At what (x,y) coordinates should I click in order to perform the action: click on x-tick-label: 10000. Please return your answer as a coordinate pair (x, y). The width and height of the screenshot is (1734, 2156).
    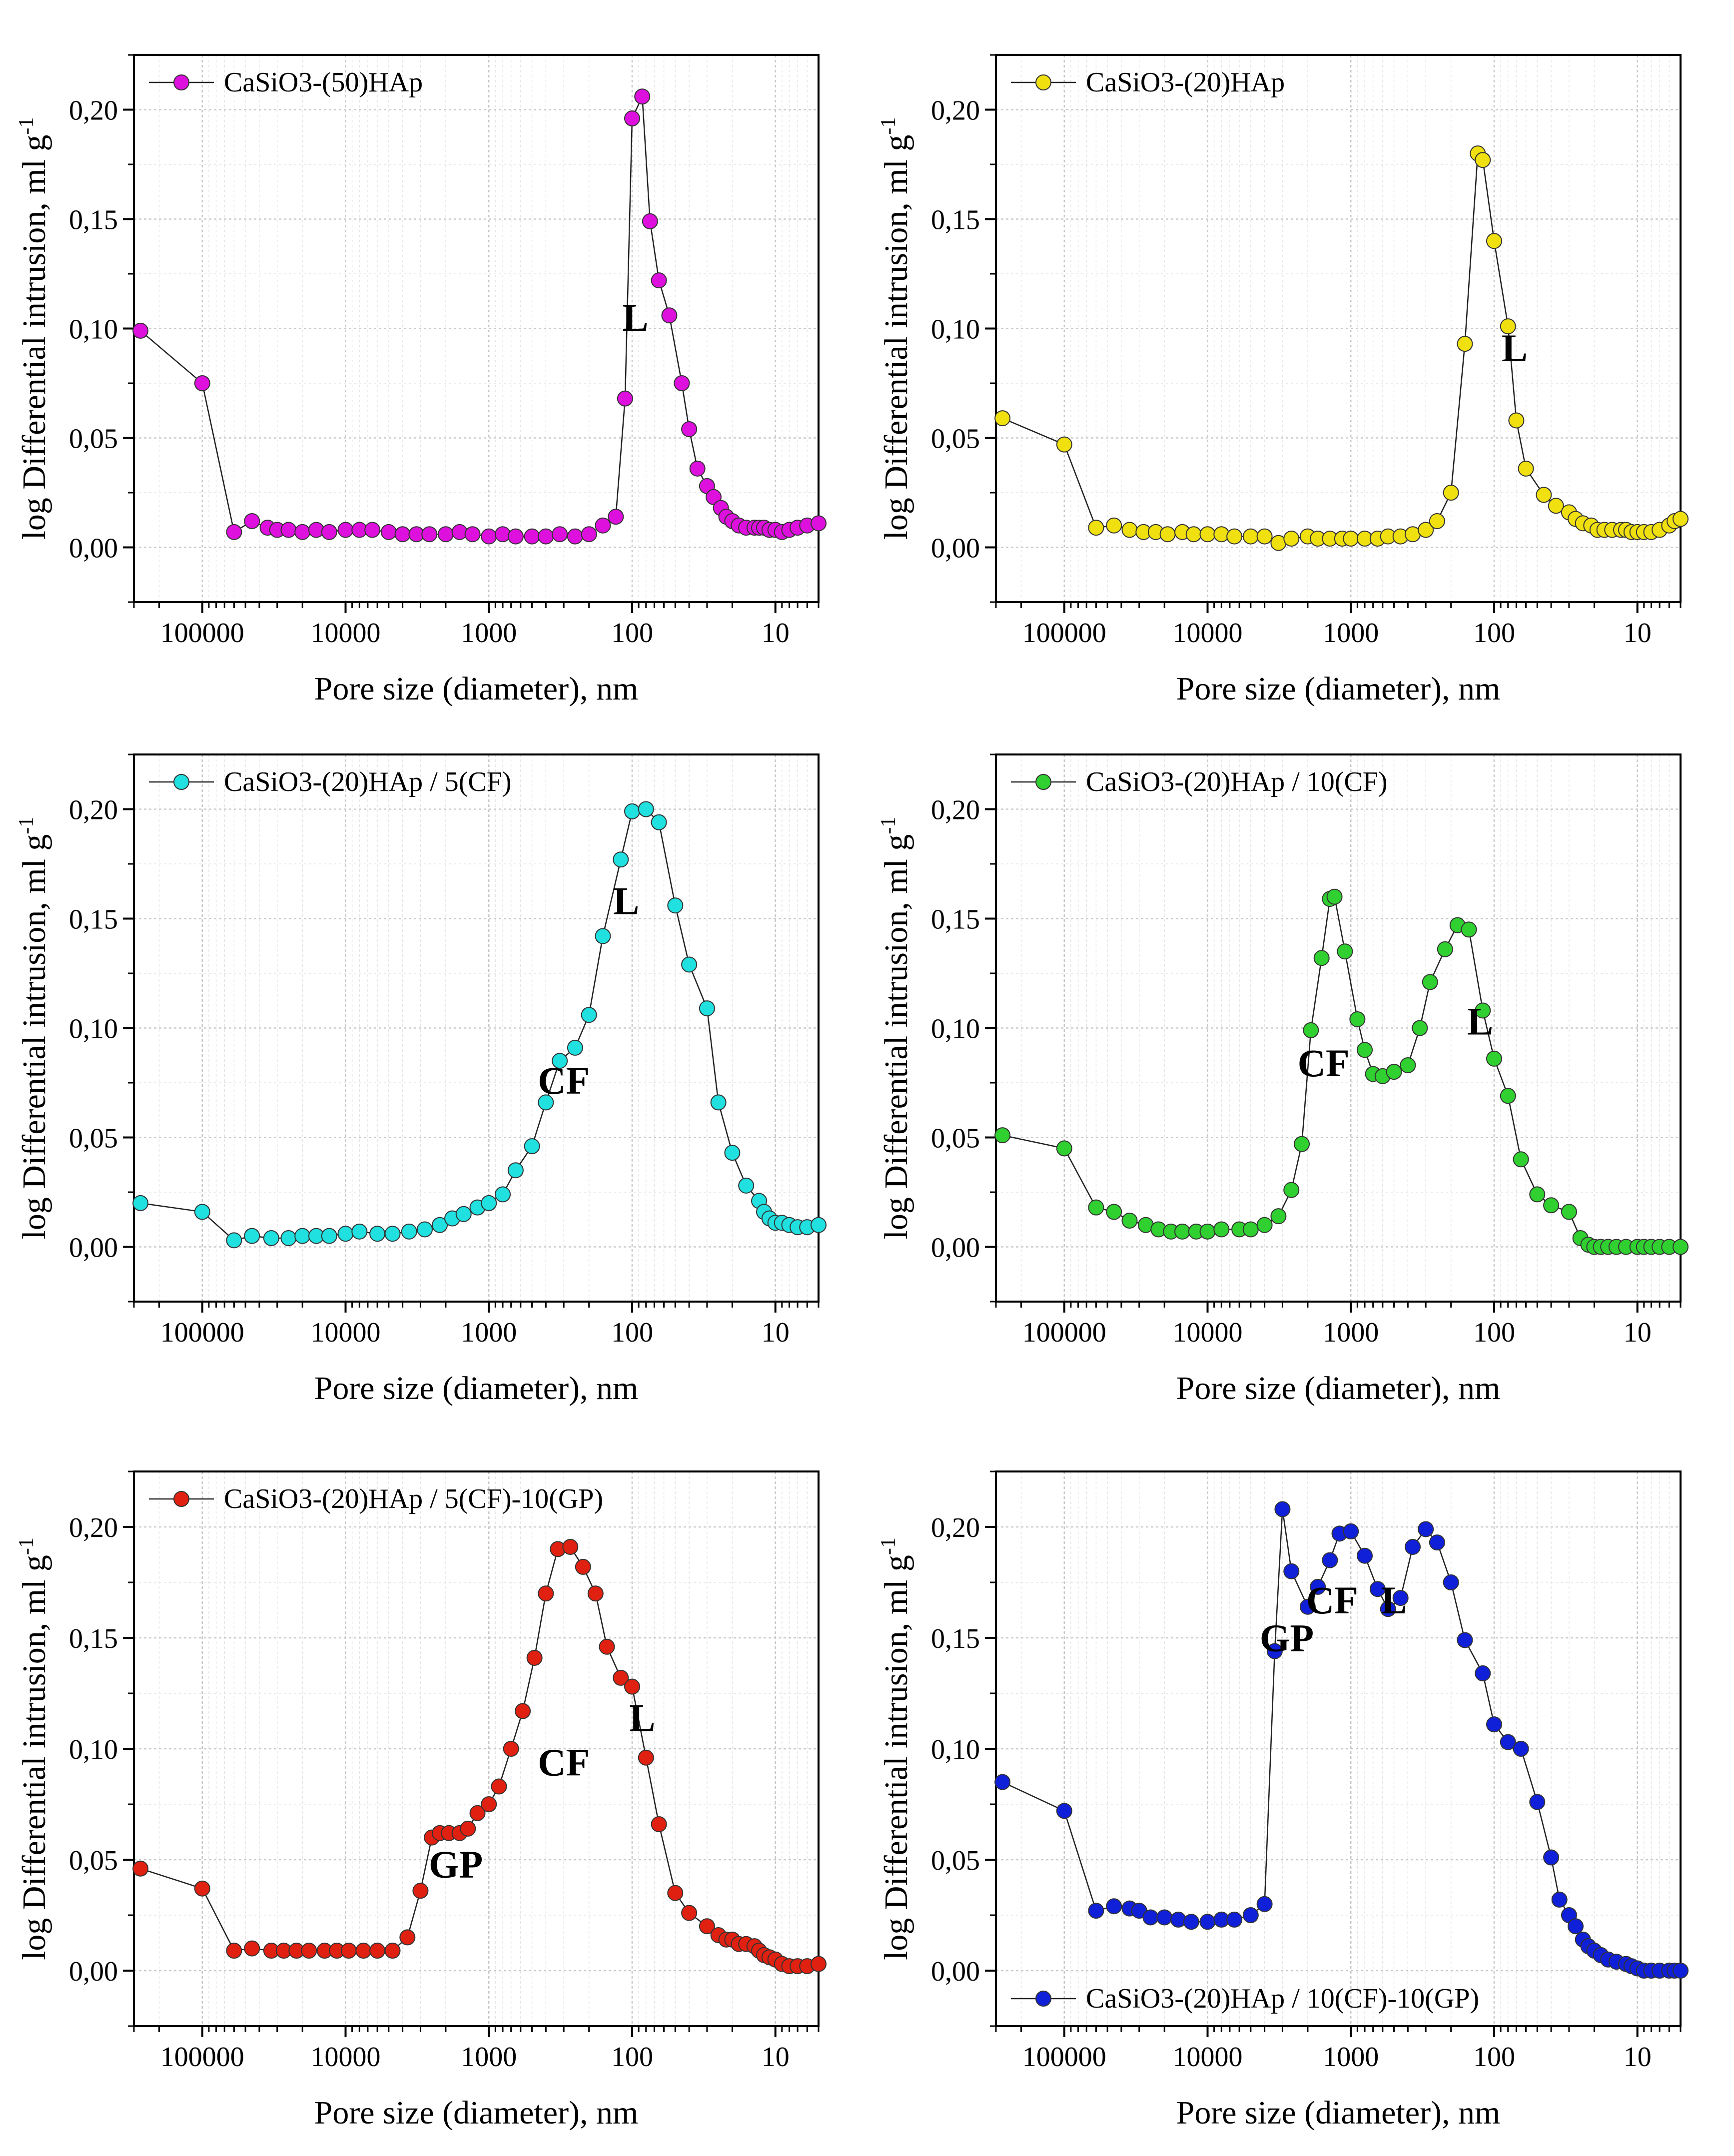
    Looking at the image, I should click on (346, 633).